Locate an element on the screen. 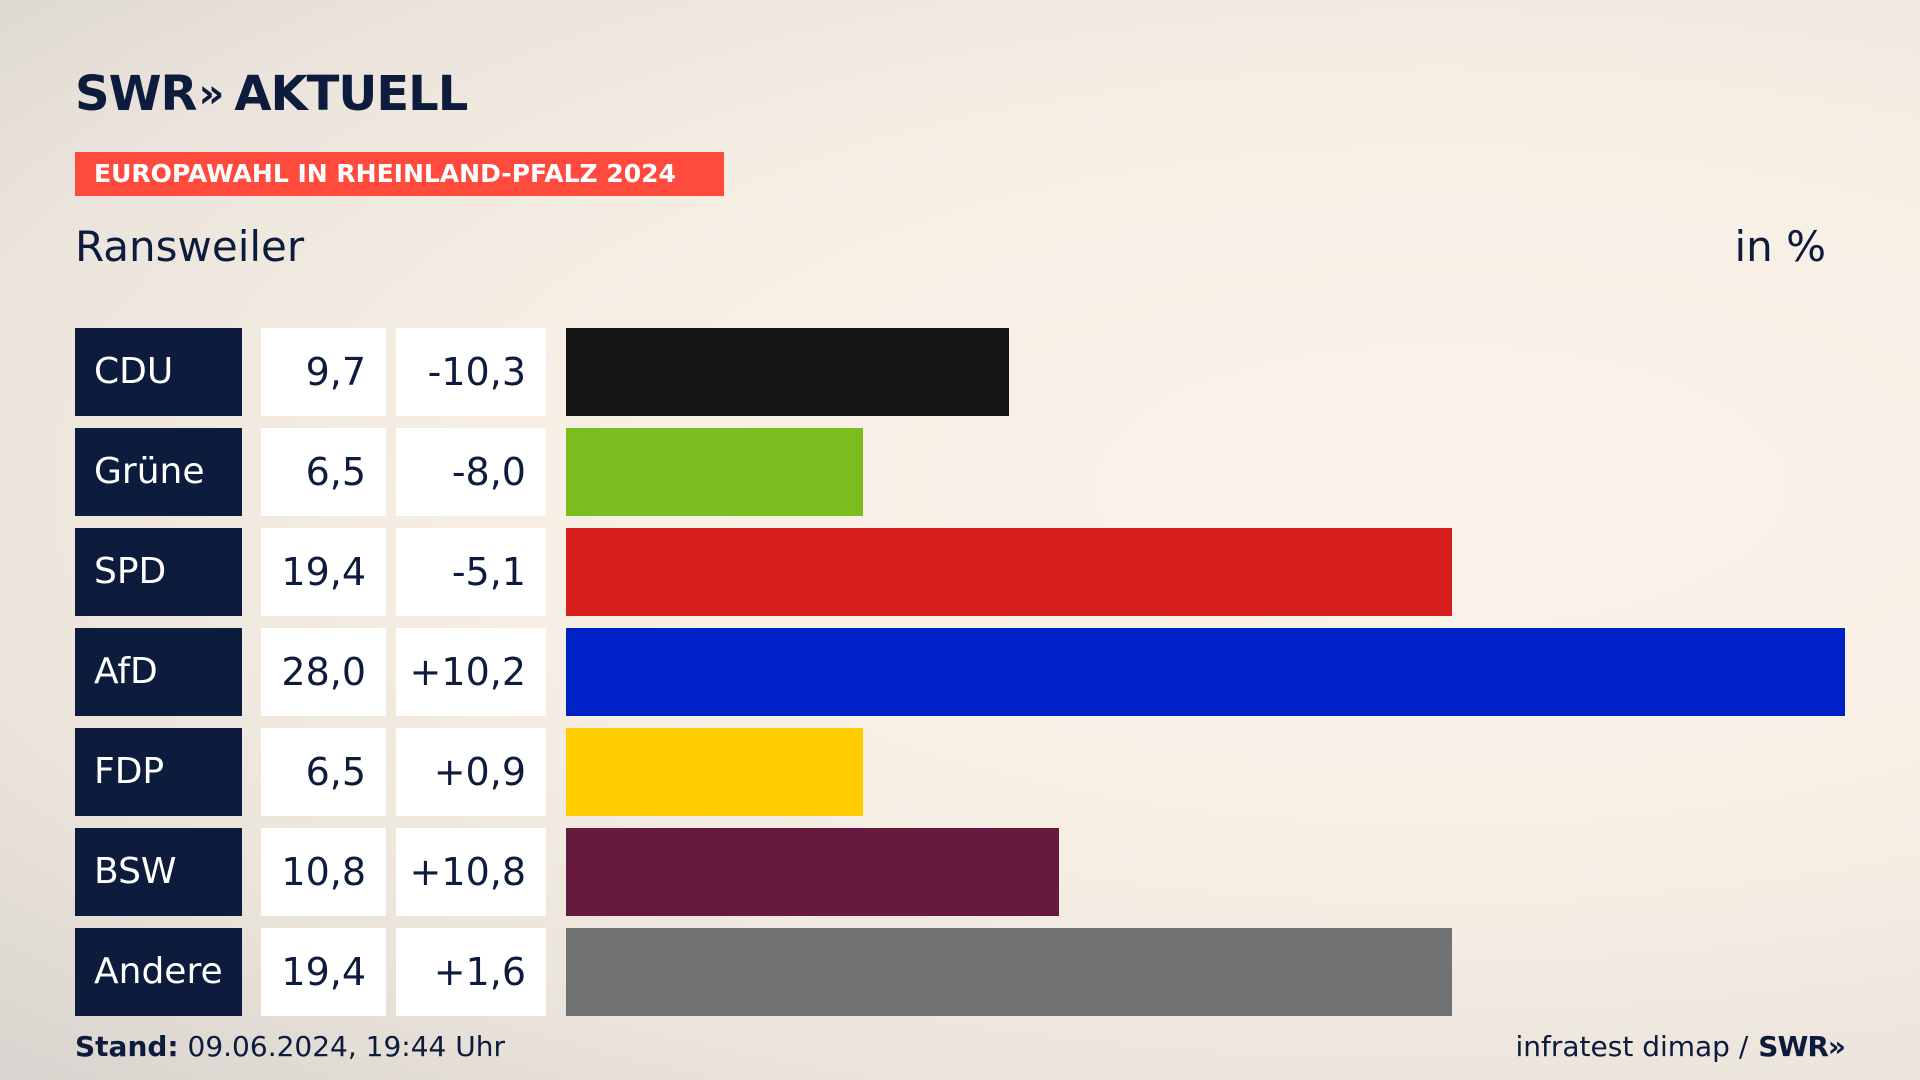 This screenshot has width=1920, height=1080. chart-row: Grüne 6,5 -8,0 is located at coordinates (960, 472).